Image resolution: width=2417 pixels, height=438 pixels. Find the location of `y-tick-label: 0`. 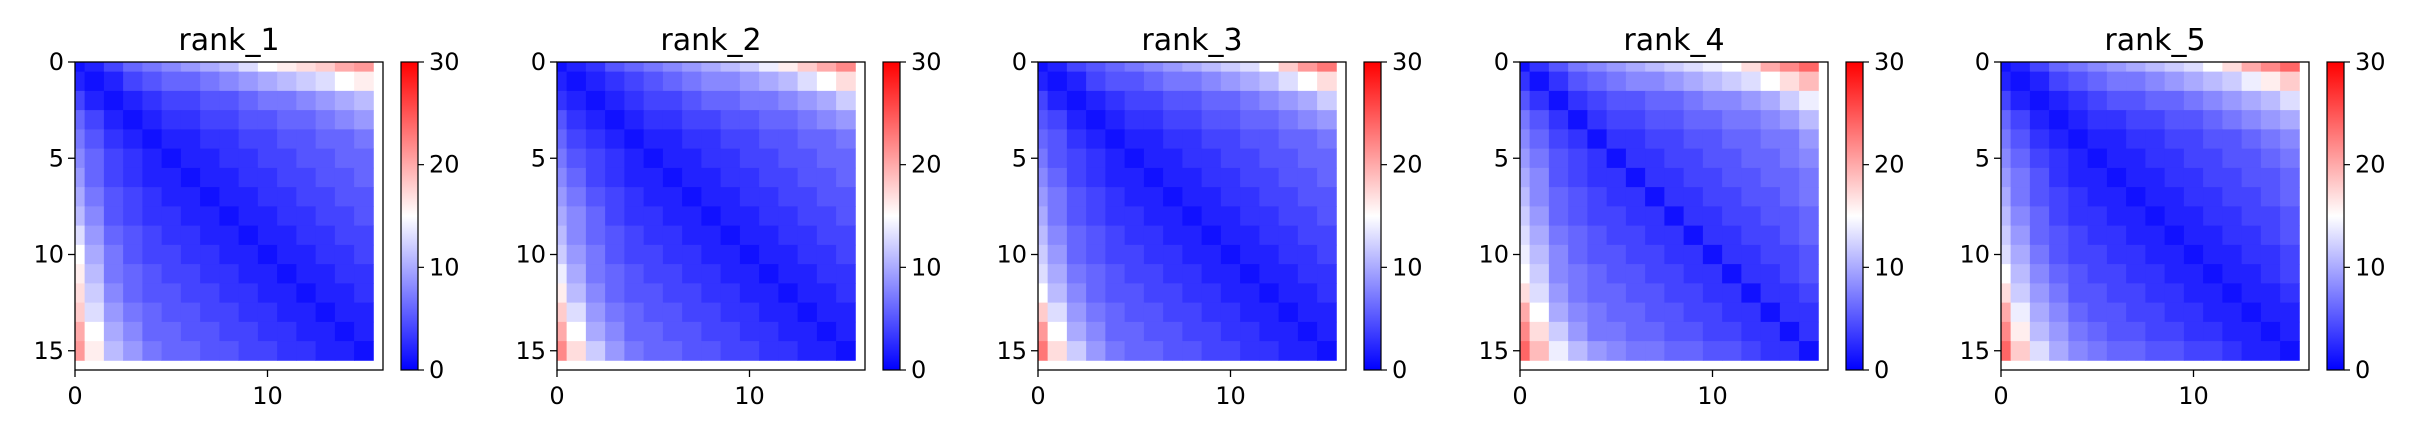

y-tick-label: 0 is located at coordinates (56, 62).